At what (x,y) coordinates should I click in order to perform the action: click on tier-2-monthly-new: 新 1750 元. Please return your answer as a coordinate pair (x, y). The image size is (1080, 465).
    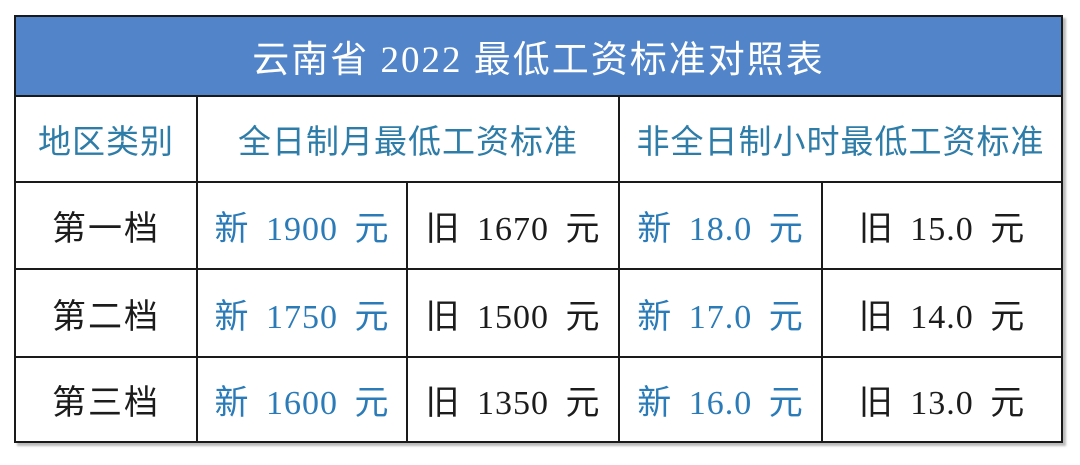
    Looking at the image, I should click on (303, 314).